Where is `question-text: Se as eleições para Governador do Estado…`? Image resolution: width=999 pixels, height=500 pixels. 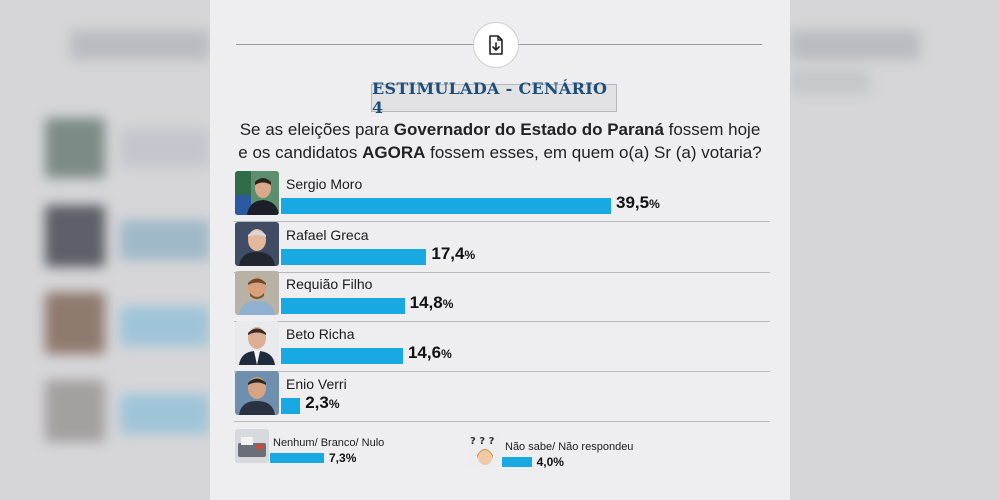 question-text: Se as eleições para Governador do Estado… is located at coordinates (500, 141).